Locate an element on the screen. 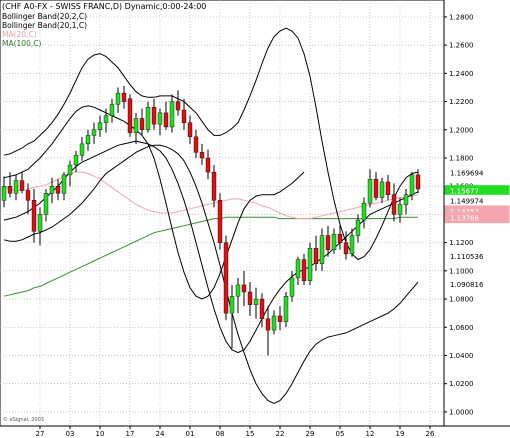 This screenshot has width=510, height=438. y-tick-label: 1.1800 is located at coordinates (461, 158).